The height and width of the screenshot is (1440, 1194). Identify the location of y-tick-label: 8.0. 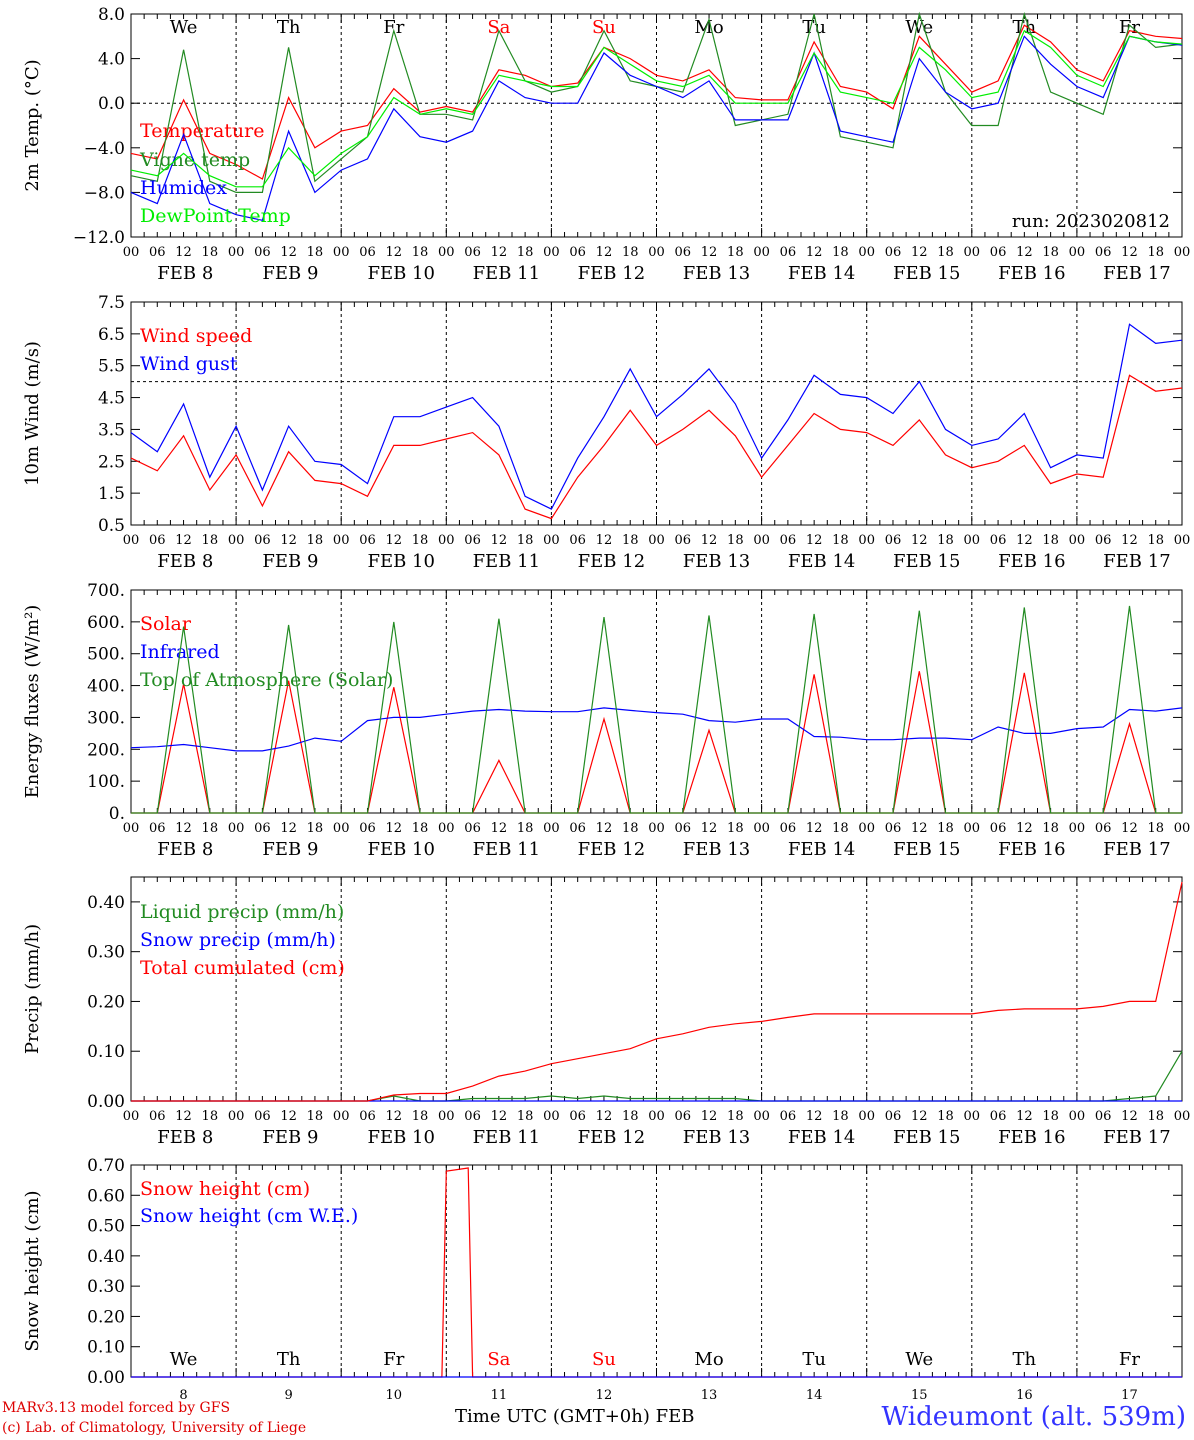
(111, 15).